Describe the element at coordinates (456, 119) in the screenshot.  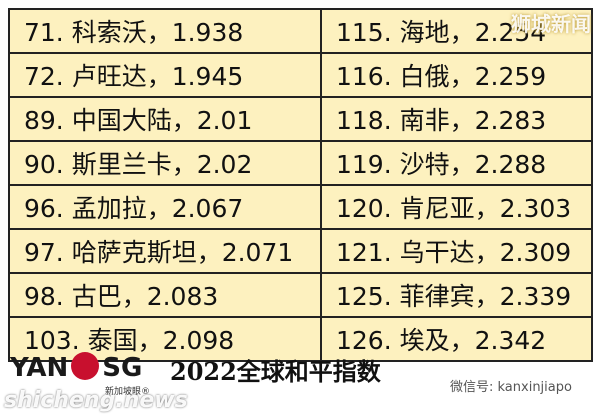
I see `table-cell: 118. 南非，2.283` at that location.